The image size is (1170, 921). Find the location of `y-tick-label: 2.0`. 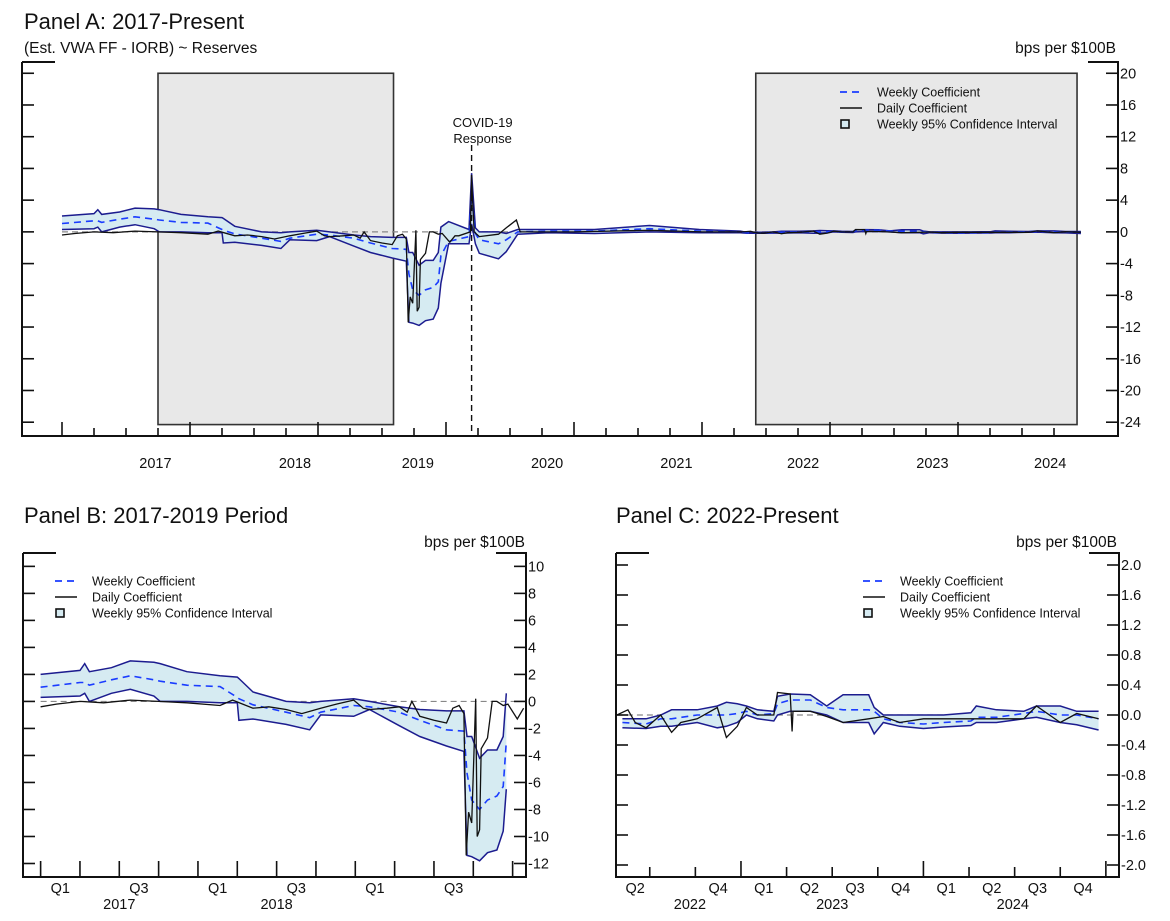

y-tick-label: 2.0 is located at coordinates (1131, 566).